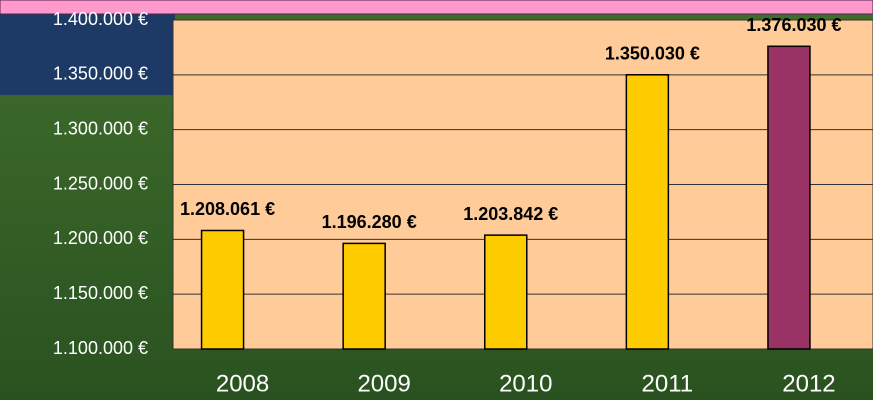 Image resolution: width=873 pixels, height=400 pixels. Describe the element at coordinates (100, 74) in the screenshot. I see `y-tick-label: 1.350.000 €` at that location.